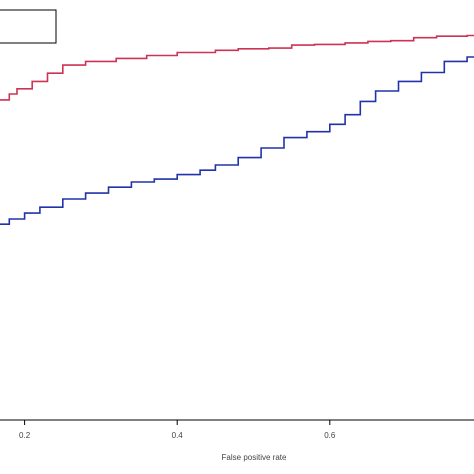 The width and height of the screenshot is (474, 474). I want to click on legend-box, so click(28, 26).